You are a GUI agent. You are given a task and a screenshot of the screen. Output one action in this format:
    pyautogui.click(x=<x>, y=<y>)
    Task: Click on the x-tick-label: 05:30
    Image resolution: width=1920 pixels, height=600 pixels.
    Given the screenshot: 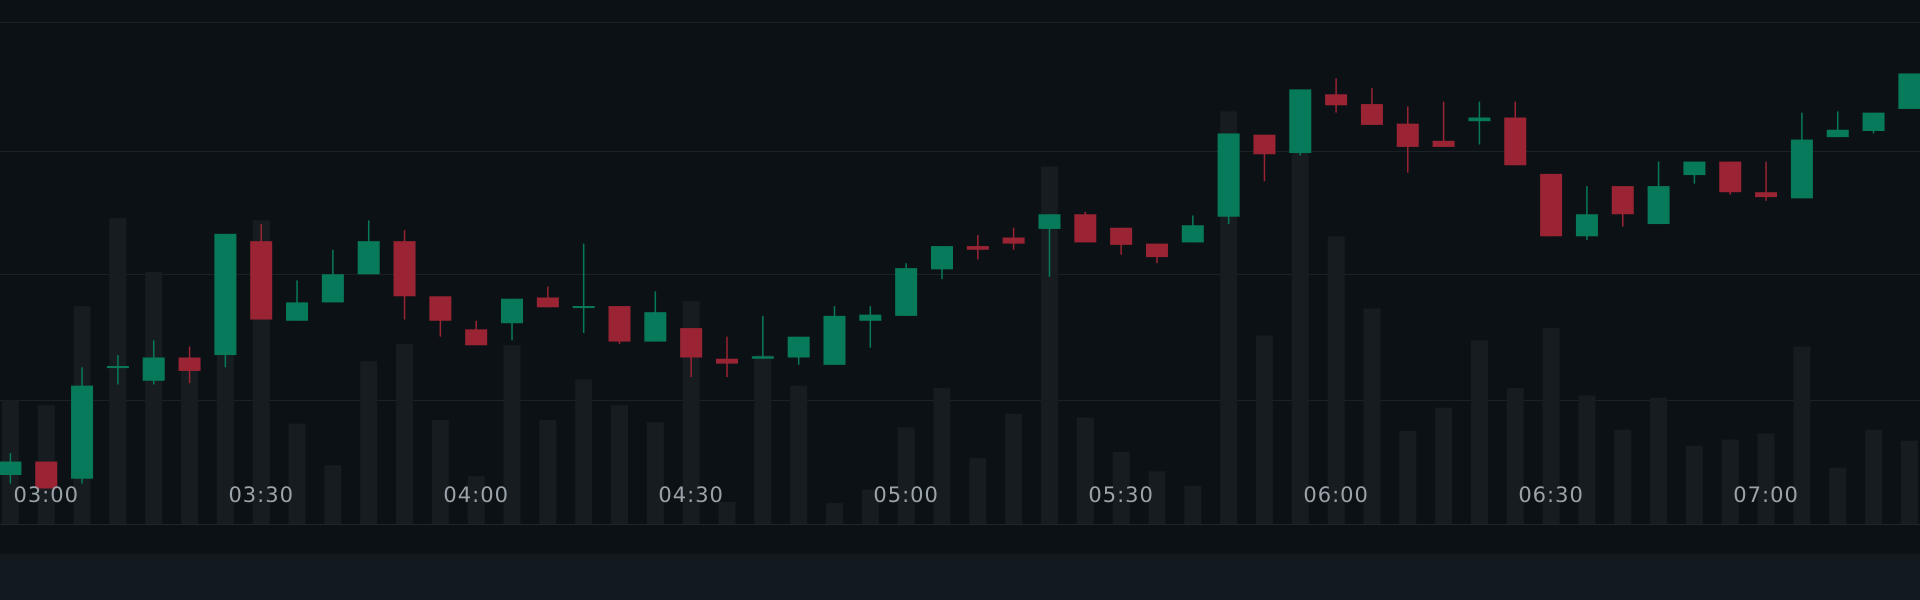 What is the action you would take?
    pyautogui.click(x=1121, y=495)
    